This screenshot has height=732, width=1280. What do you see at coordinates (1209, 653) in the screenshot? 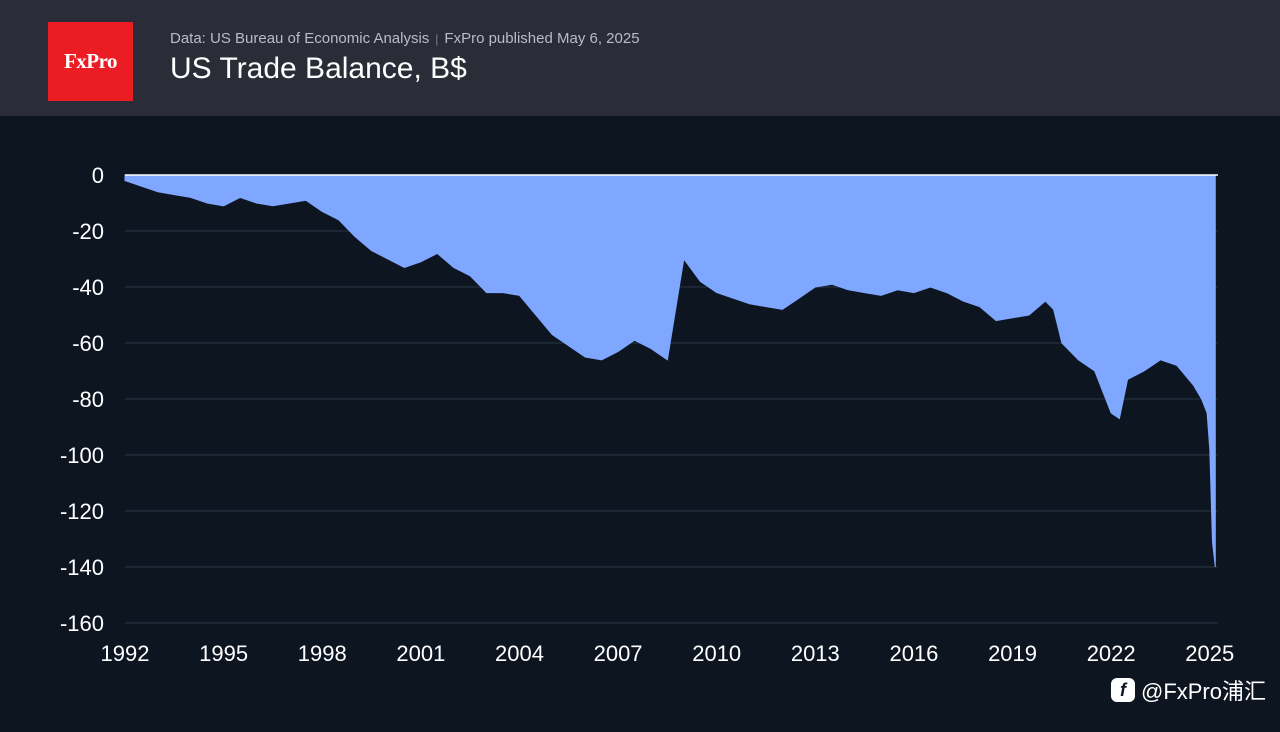
I see `x-tick-label: 2025` at bounding box center [1209, 653].